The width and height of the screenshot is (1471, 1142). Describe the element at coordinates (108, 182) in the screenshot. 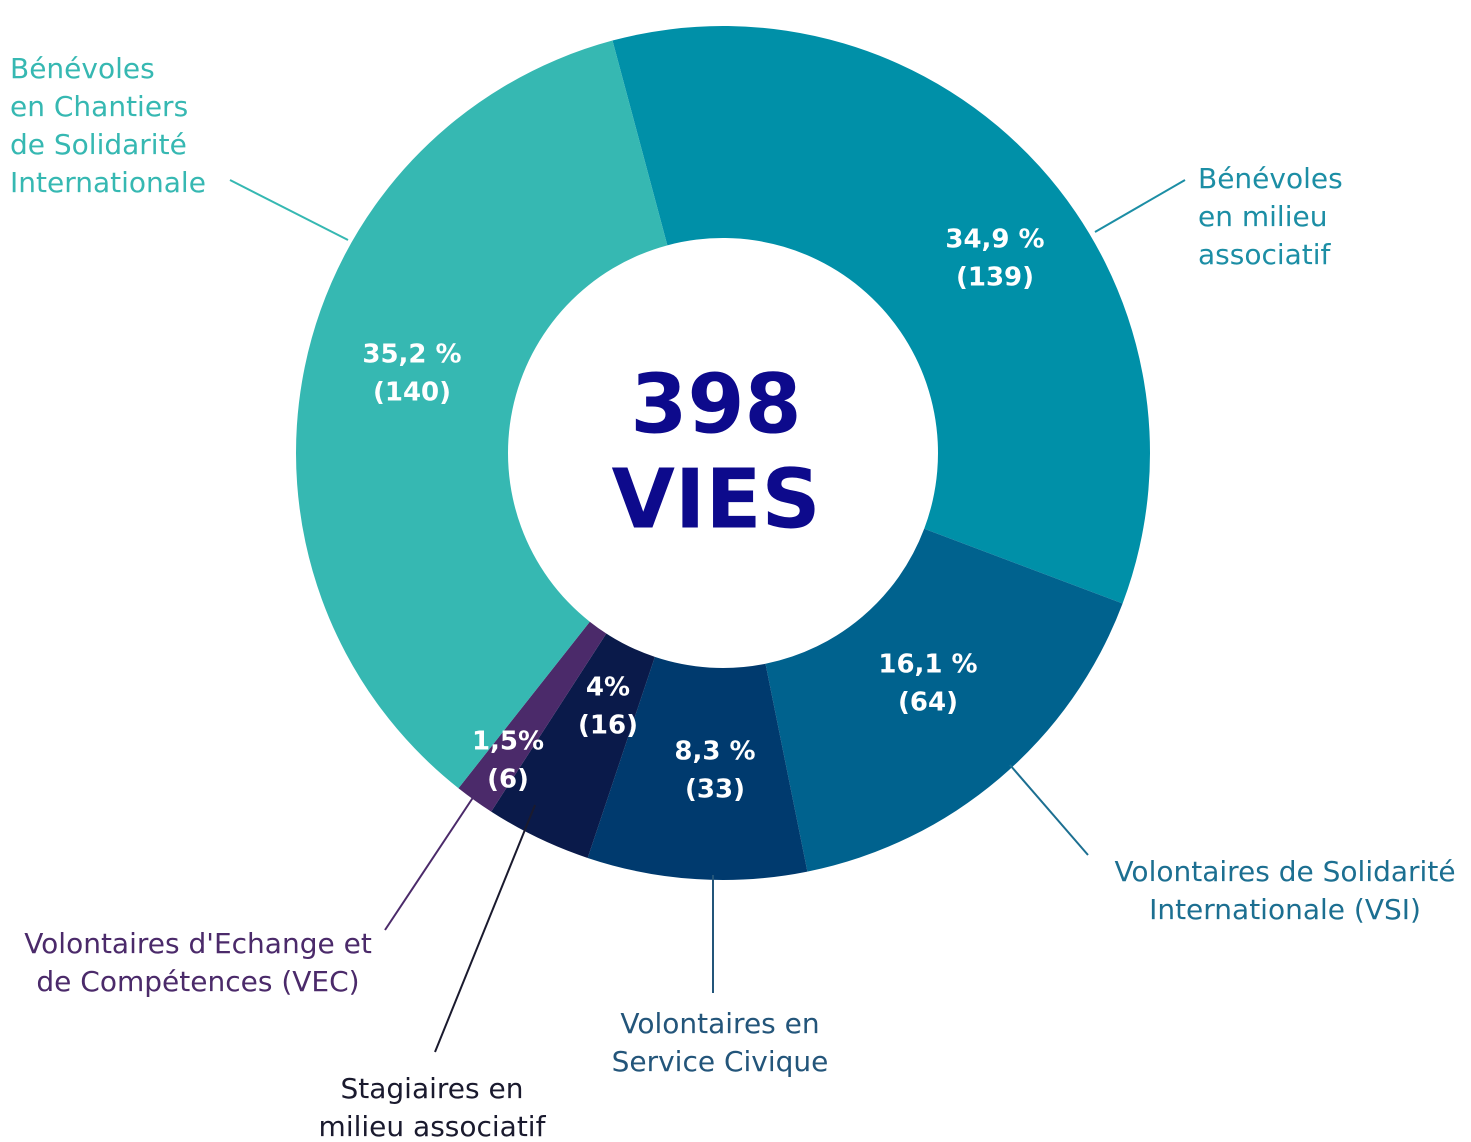

I see `category-label: Internationale` at that location.